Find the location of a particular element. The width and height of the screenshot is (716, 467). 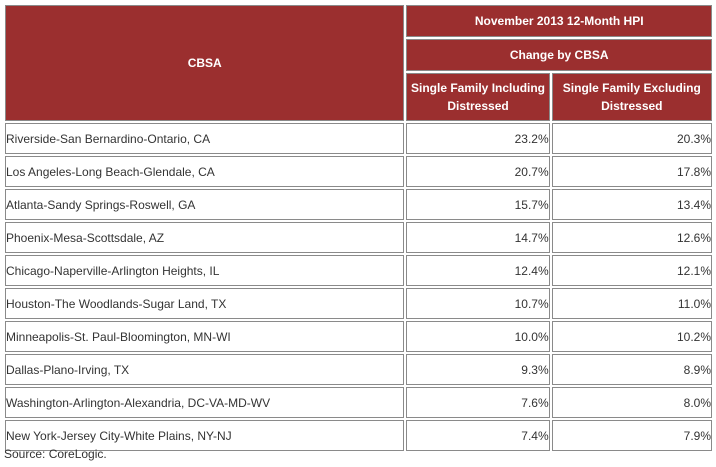

header-including-distressed: Single Family Including Distressed is located at coordinates (478, 97).